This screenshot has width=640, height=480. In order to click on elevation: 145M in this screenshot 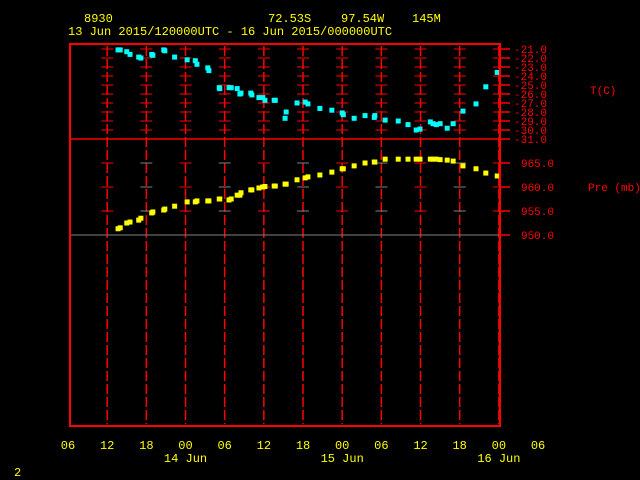, I will do `click(426, 19)`.